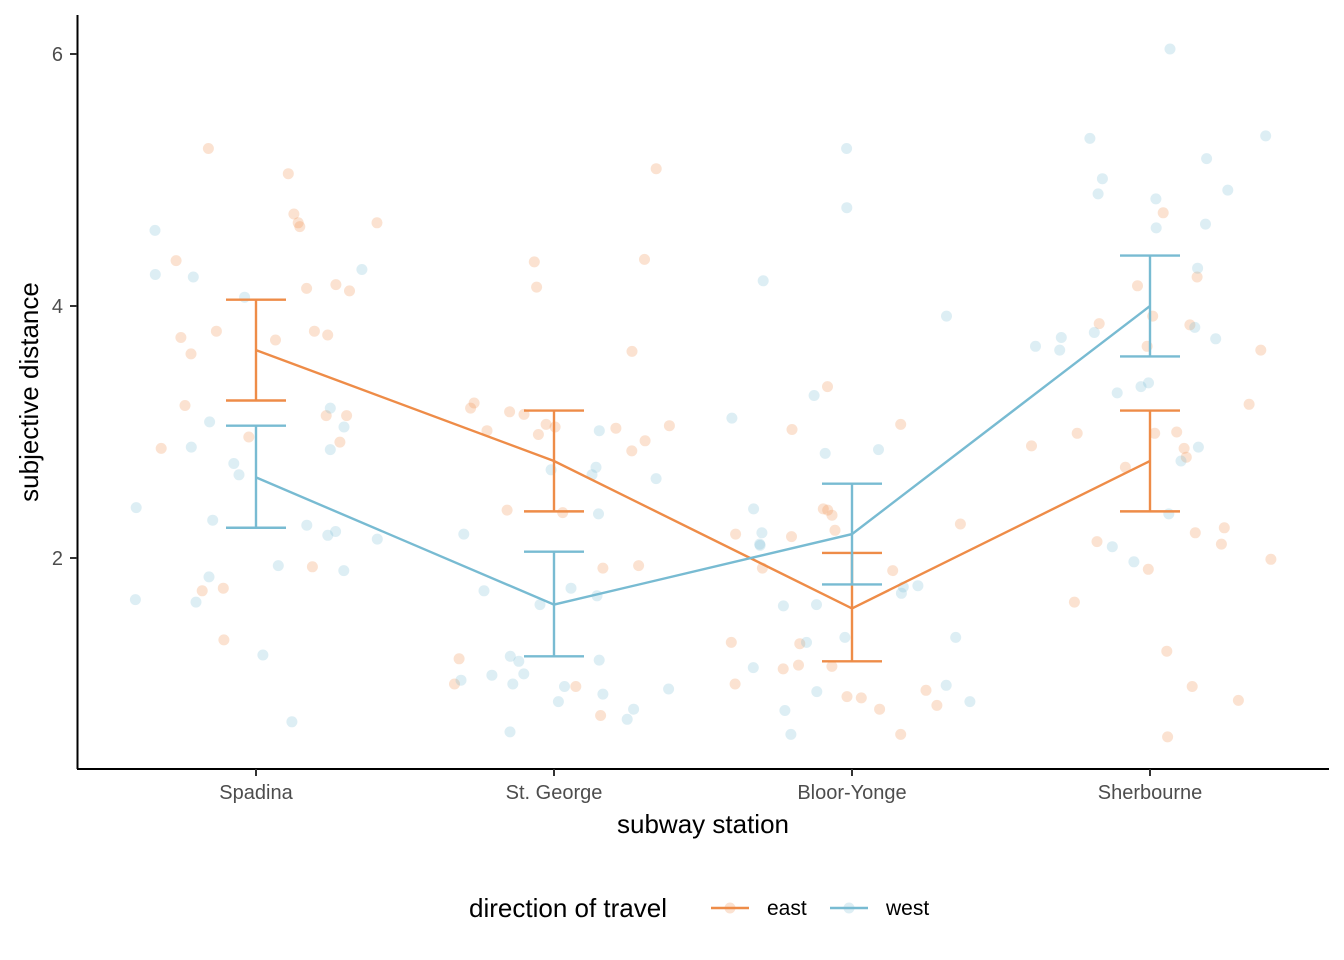 The width and height of the screenshot is (1344, 960). What do you see at coordinates (57, 55) in the screenshot?
I see `y-tick-label-6: 6` at bounding box center [57, 55].